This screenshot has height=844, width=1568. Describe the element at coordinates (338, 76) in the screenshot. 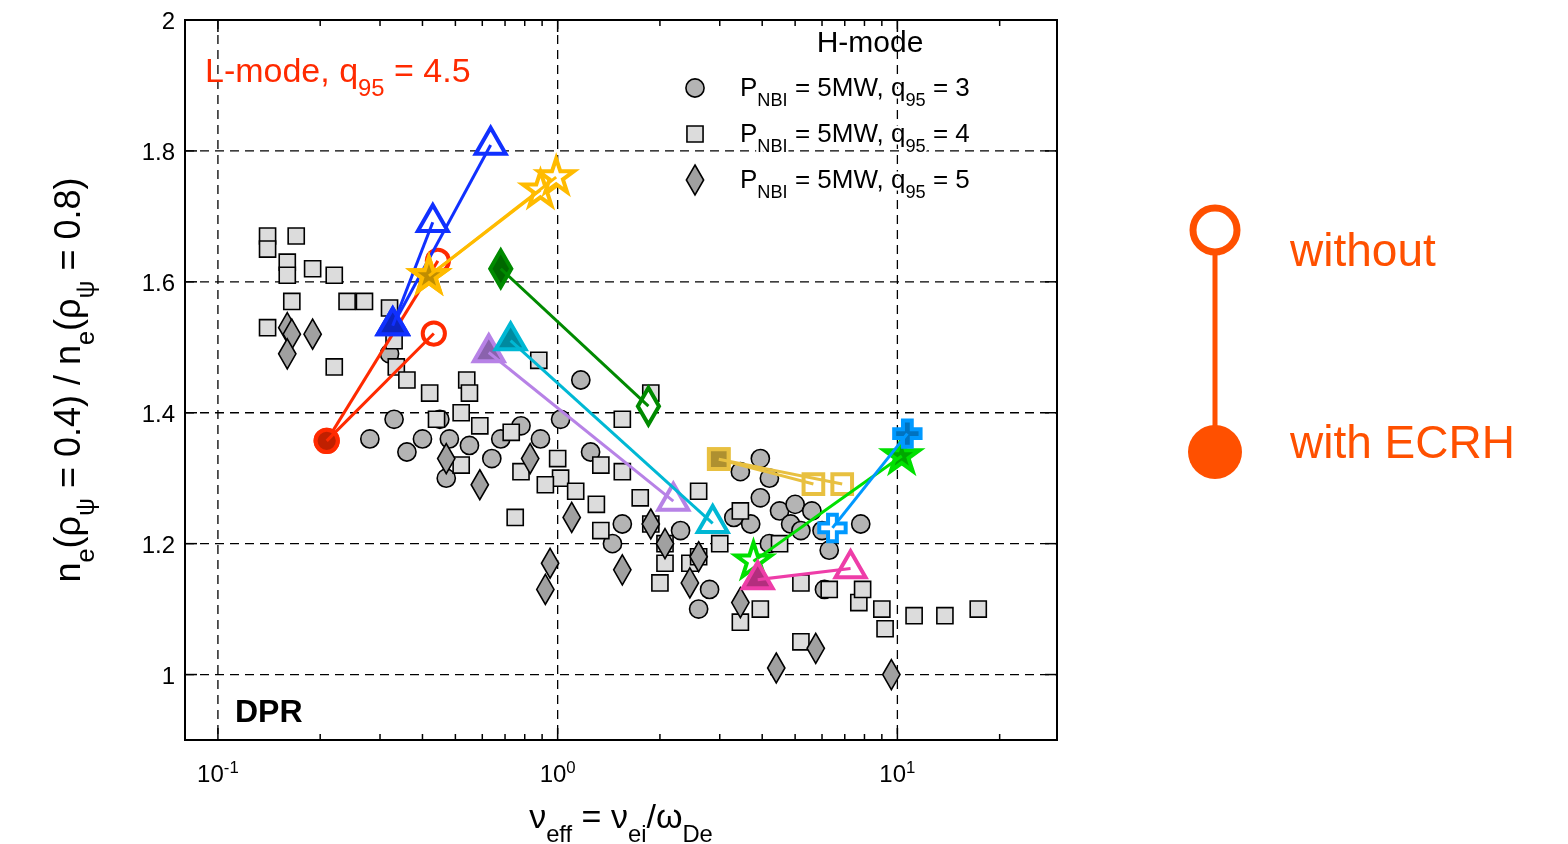

I see `annotation: L-mode, q$_{95}$ = 4.5` at that location.